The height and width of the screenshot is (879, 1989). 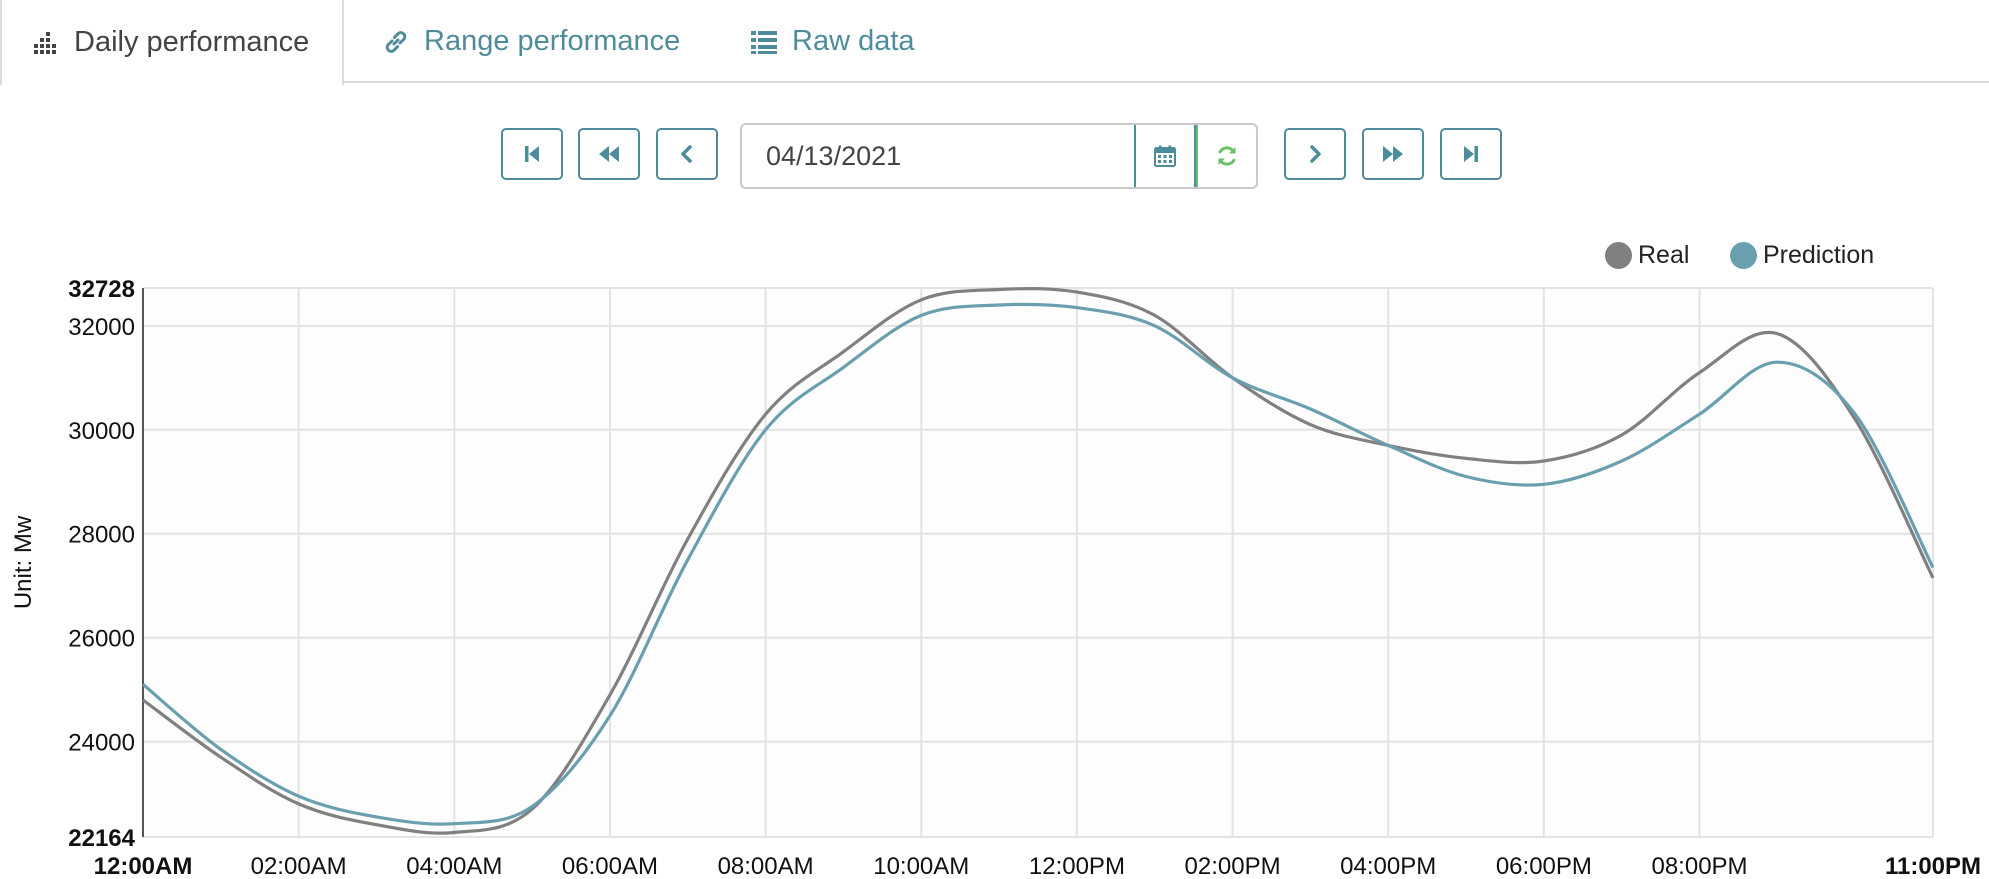 I want to click on date-input, so click(x=938, y=156).